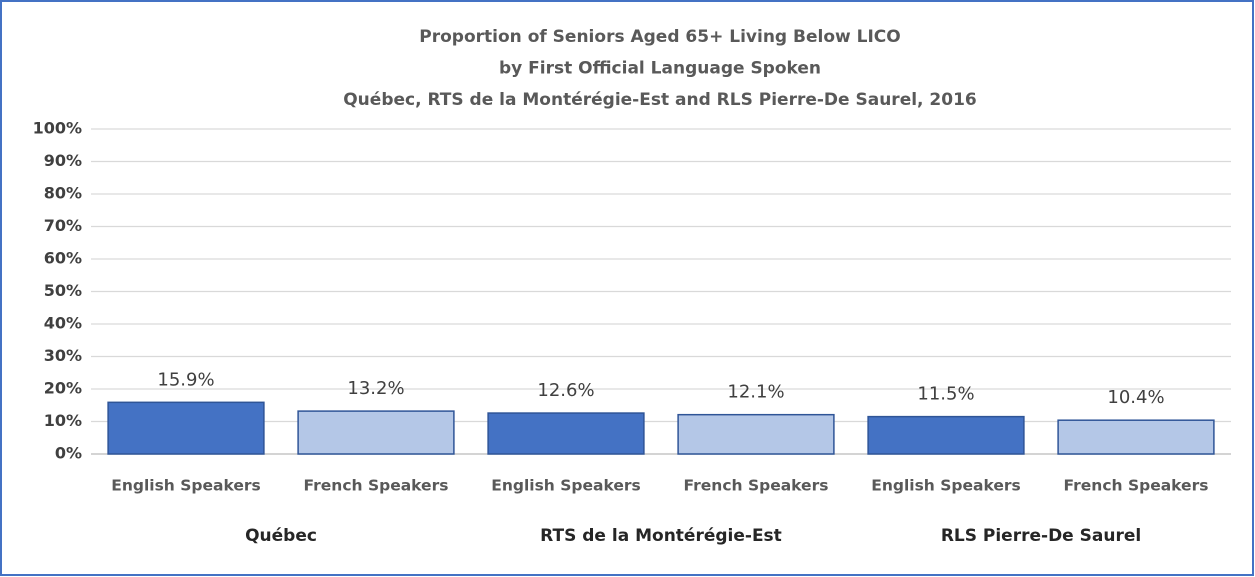 This screenshot has width=1255, height=577. Describe the element at coordinates (660, 69) in the screenshot. I see `chart-title: by First Official Language Spoken` at that location.